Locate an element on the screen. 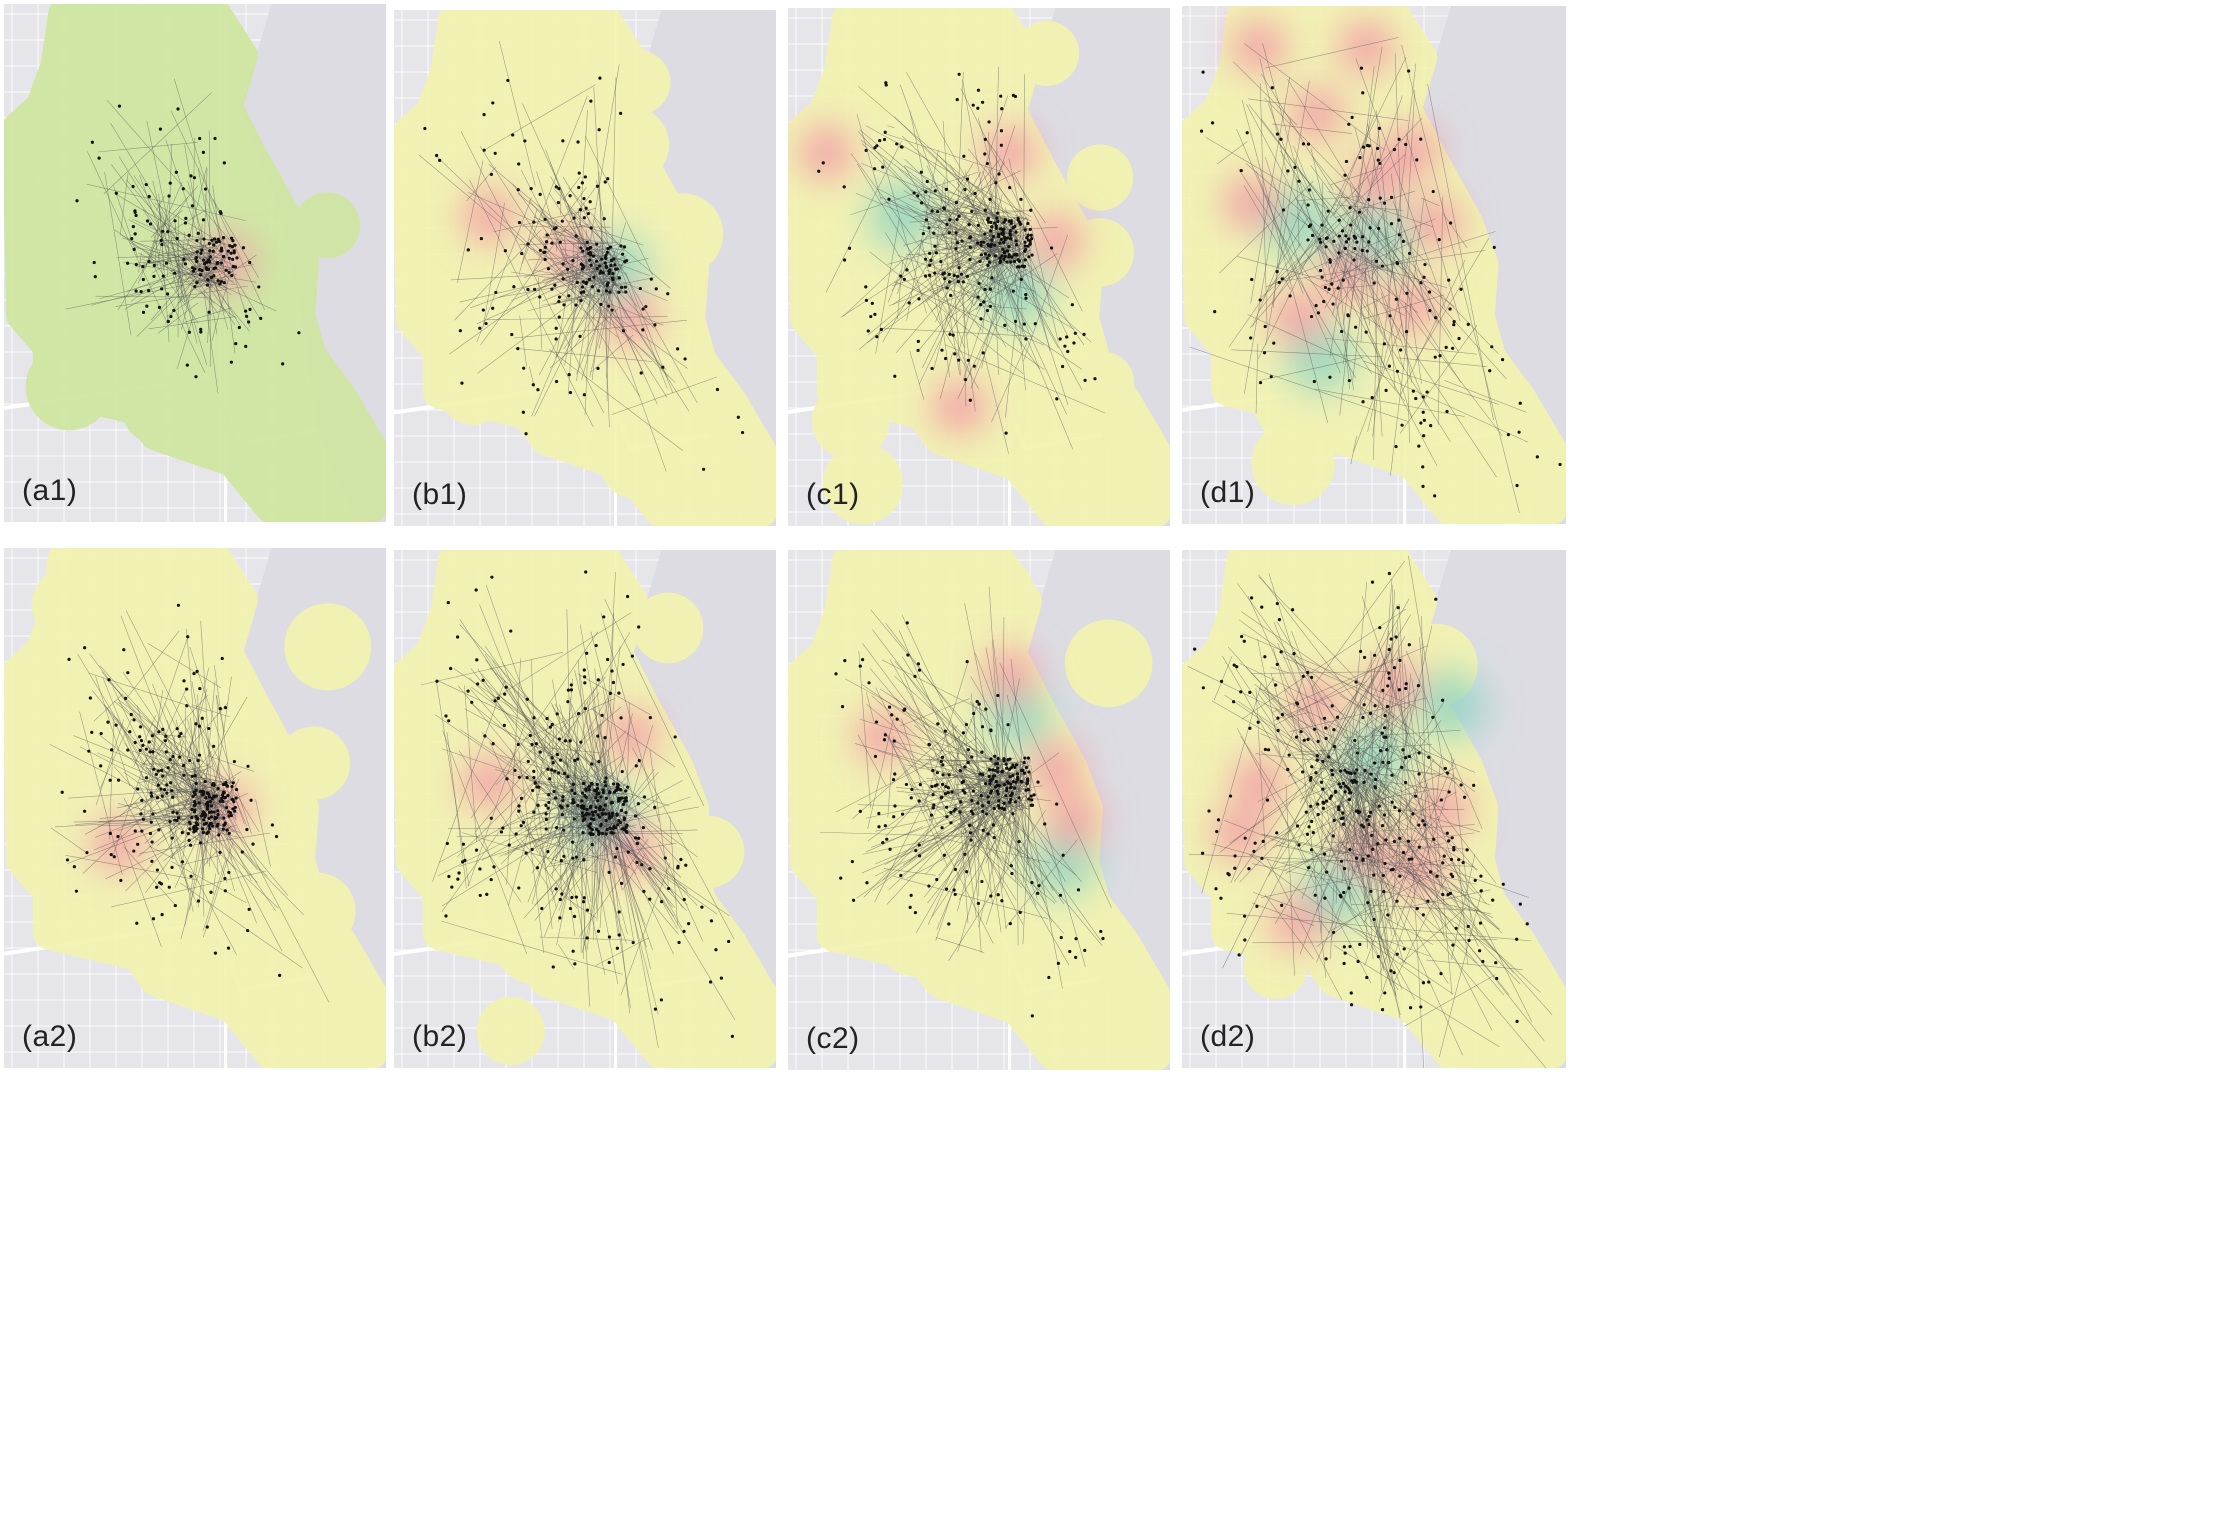 Image resolution: width=2225 pixels, height=1530 pixels. map-panel-d1: (d1) is located at coordinates (1374, 265).